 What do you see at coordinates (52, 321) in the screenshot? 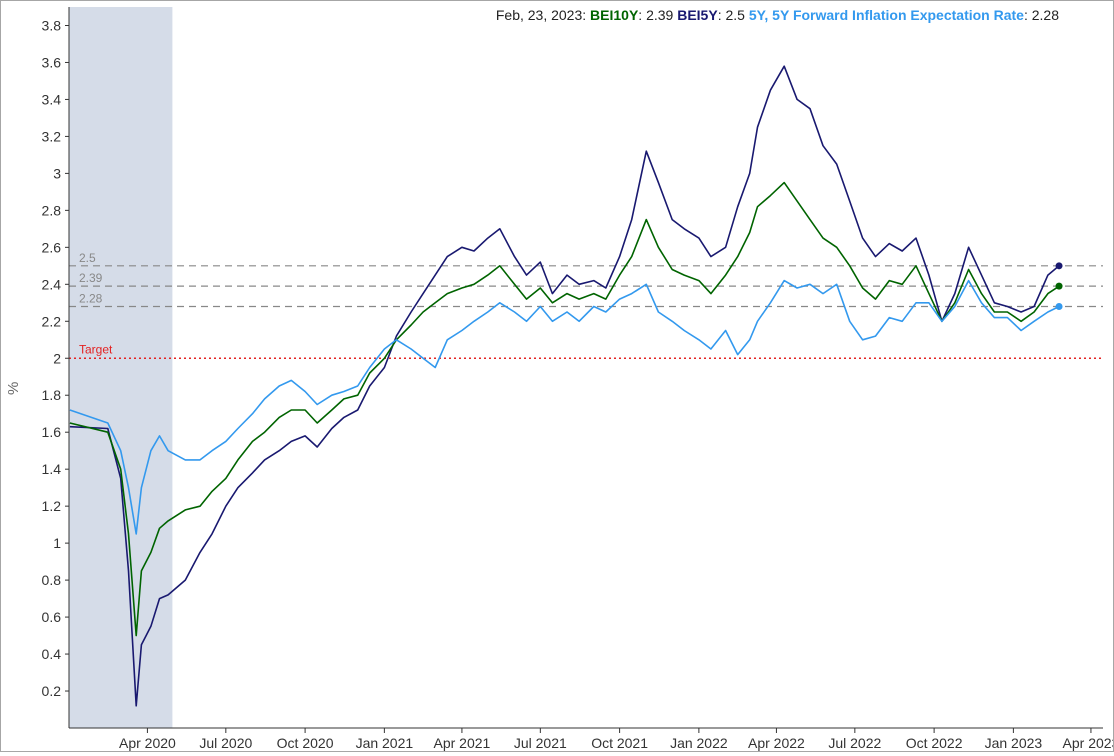
I see `y-tick-label: 2.2` at bounding box center [52, 321].